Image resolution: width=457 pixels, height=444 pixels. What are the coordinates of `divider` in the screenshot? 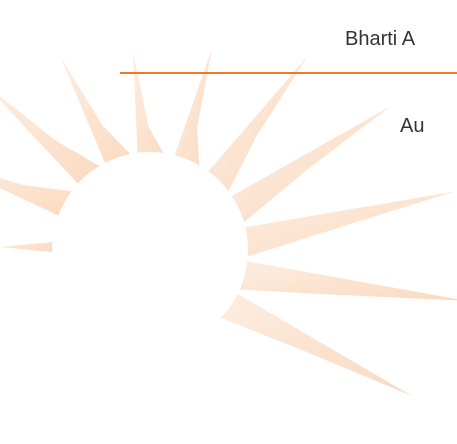 It's located at (288, 73).